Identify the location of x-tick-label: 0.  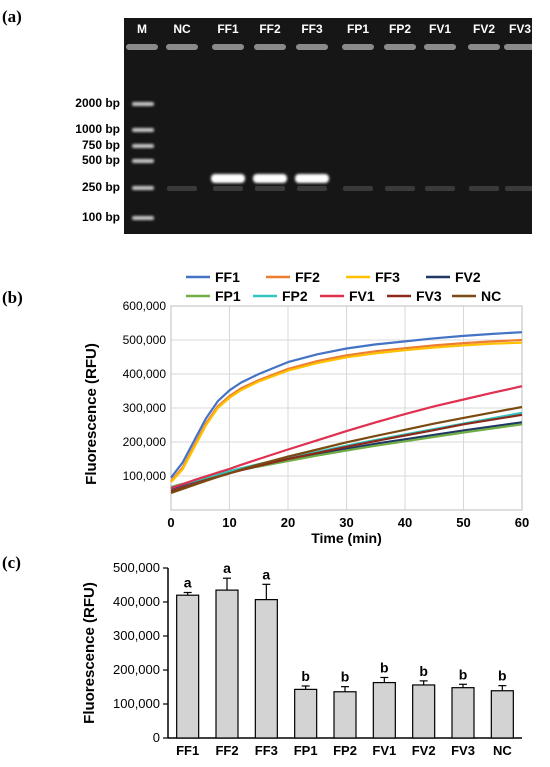
(170, 522).